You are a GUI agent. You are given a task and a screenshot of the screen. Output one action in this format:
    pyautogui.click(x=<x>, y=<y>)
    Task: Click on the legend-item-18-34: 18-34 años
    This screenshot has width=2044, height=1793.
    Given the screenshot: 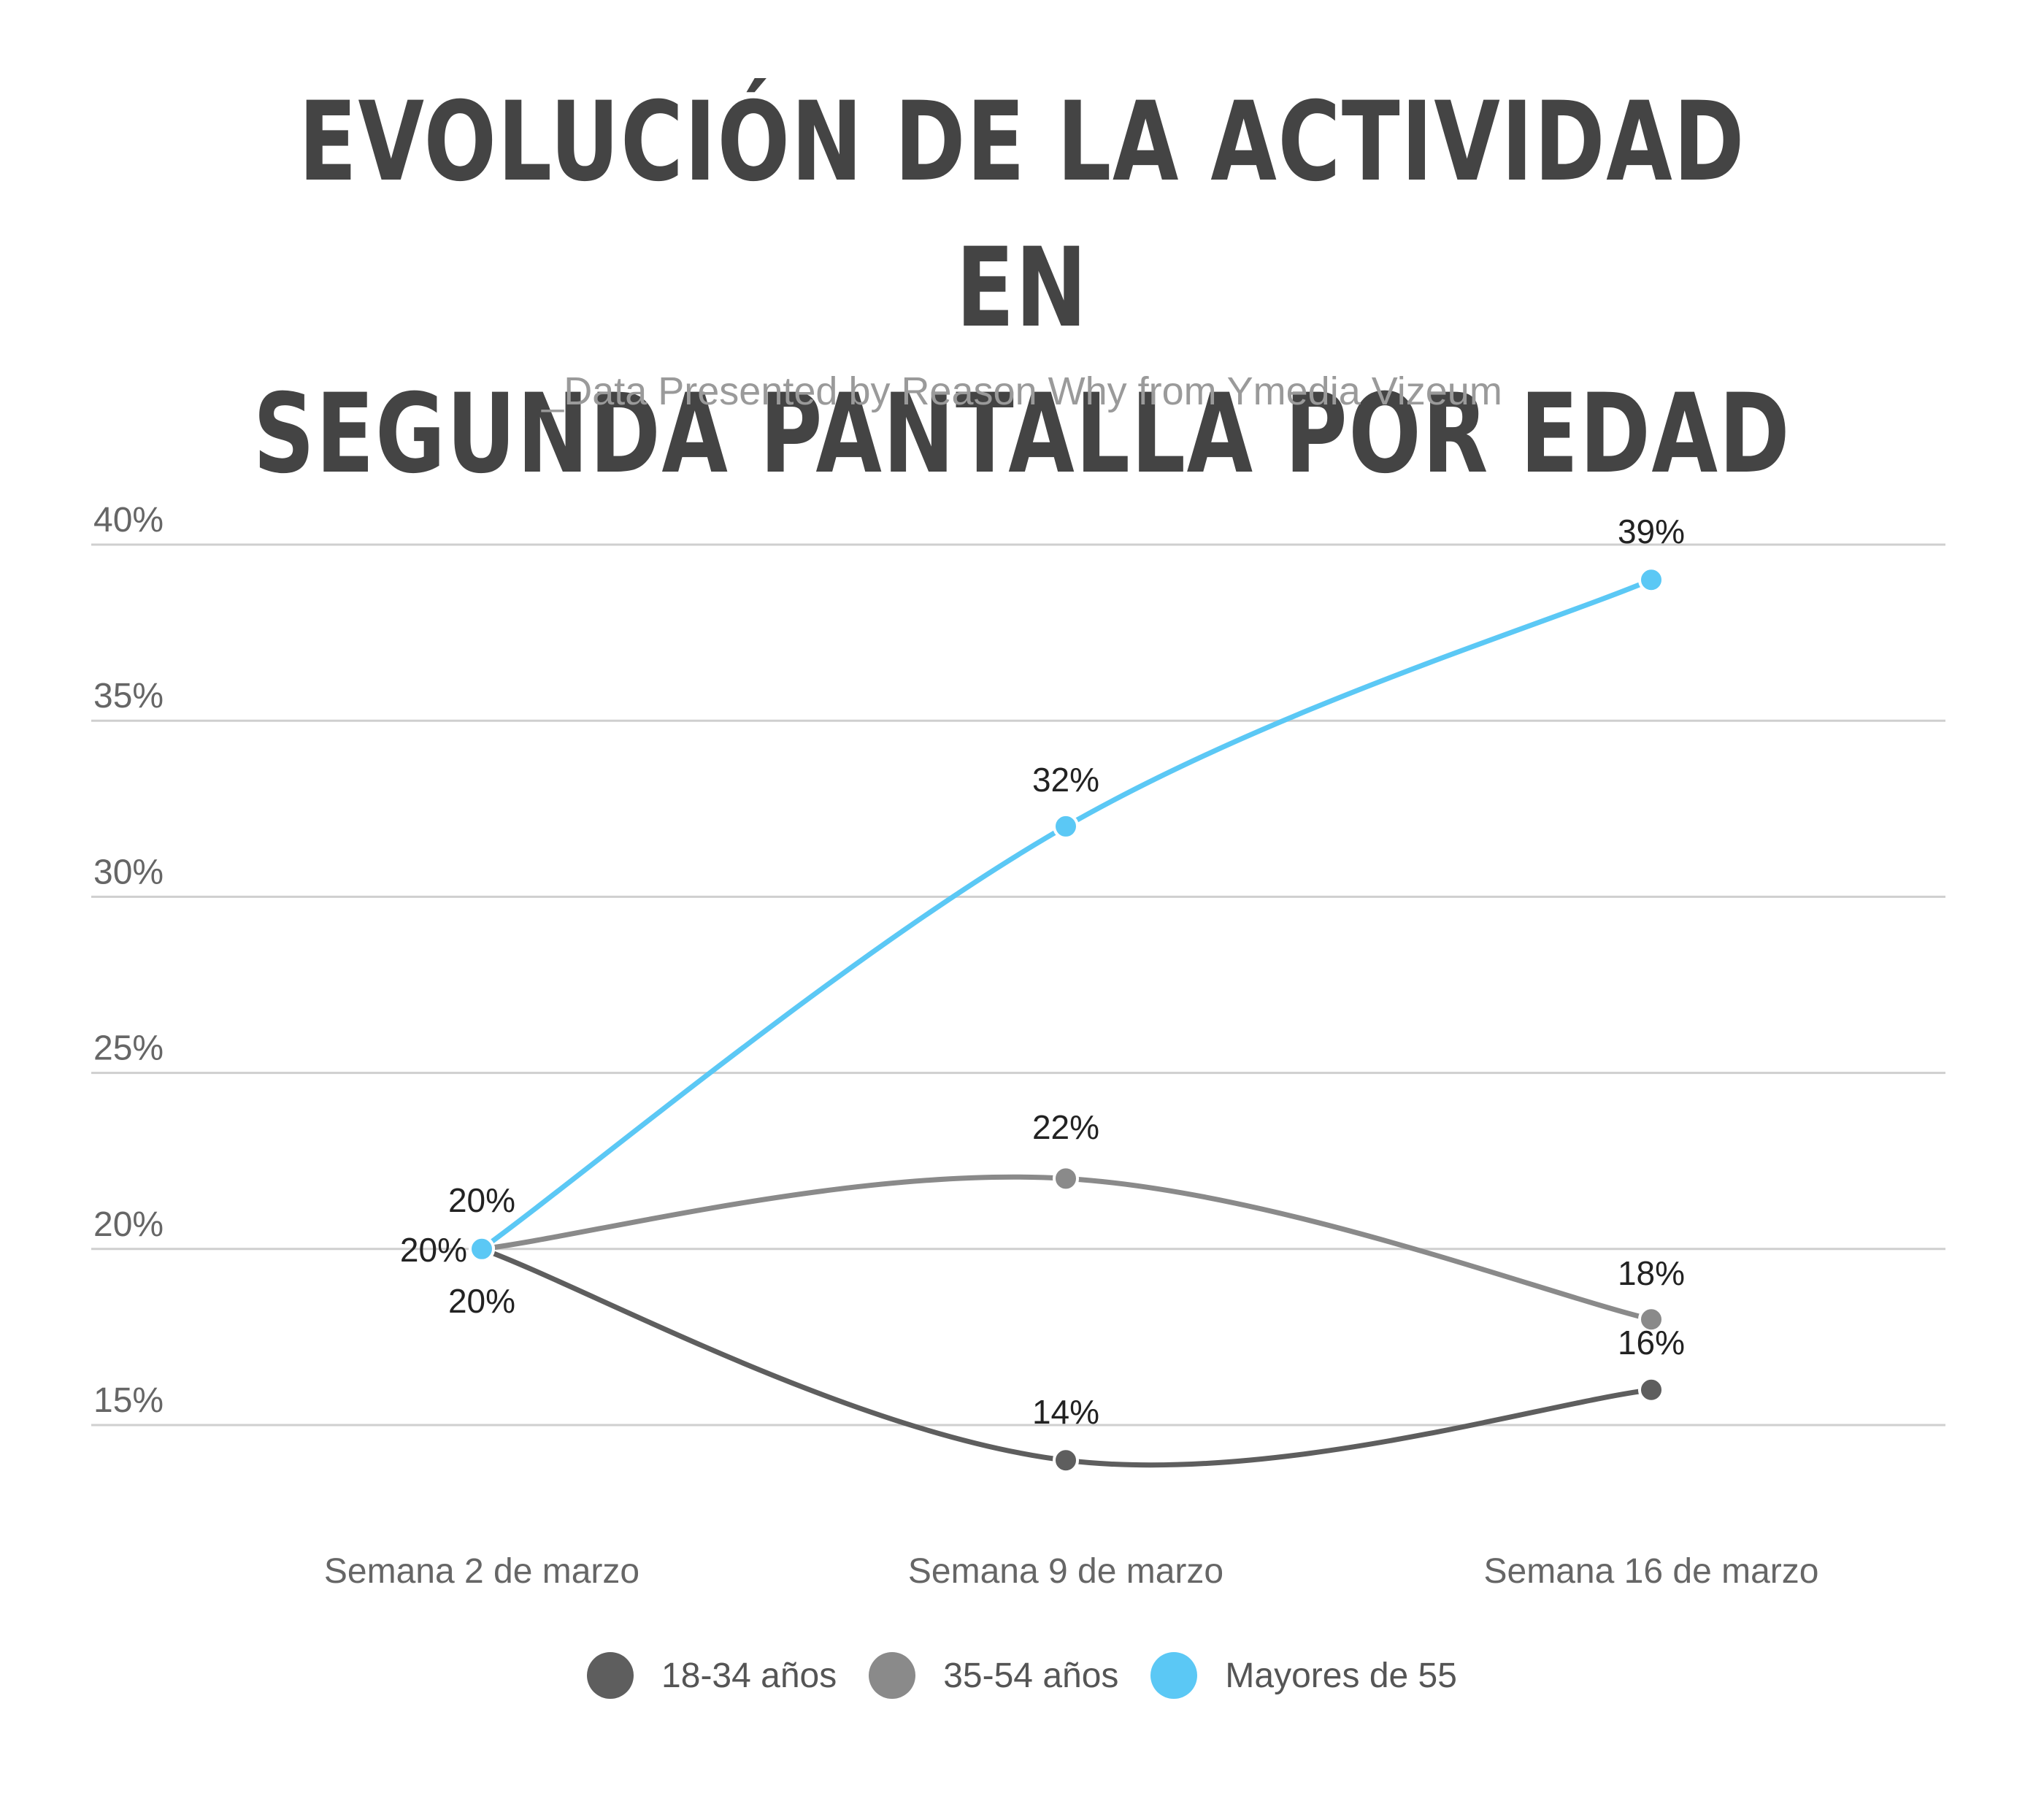 What is the action you would take?
    pyautogui.click(x=712, y=1676)
    